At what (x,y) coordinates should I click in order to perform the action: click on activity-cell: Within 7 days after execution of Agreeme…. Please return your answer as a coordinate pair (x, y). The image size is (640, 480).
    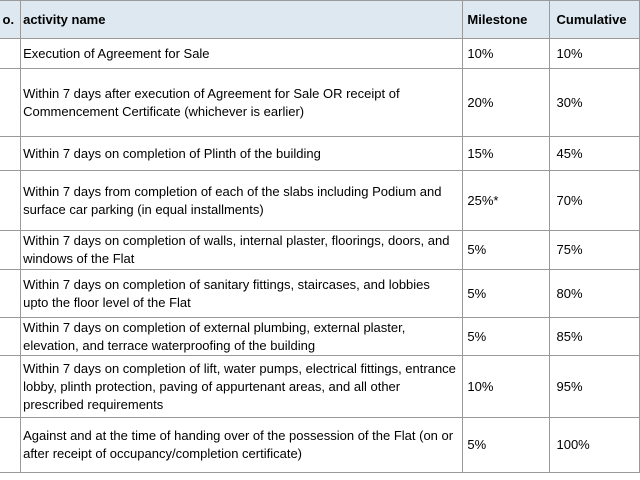
    Looking at the image, I should click on (242, 102).